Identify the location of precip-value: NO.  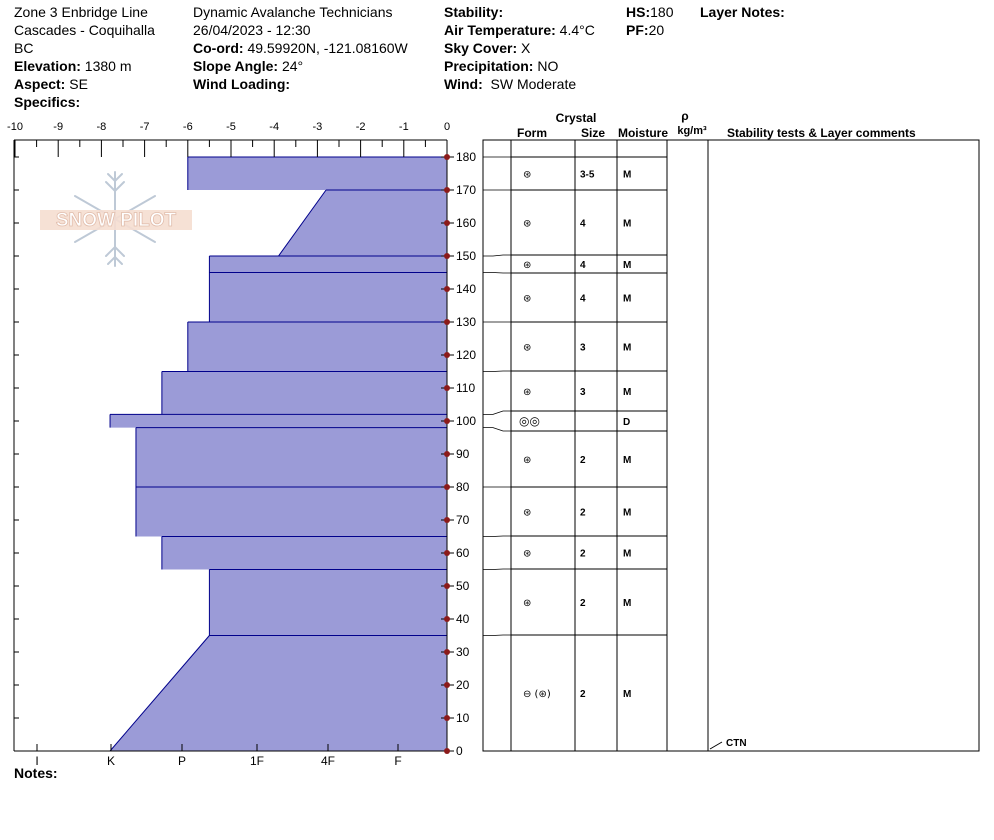
(548, 66).